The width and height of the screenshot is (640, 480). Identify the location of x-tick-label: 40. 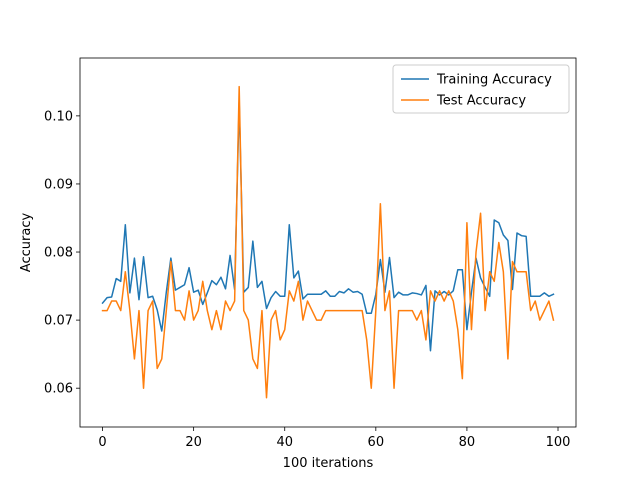
(284, 442).